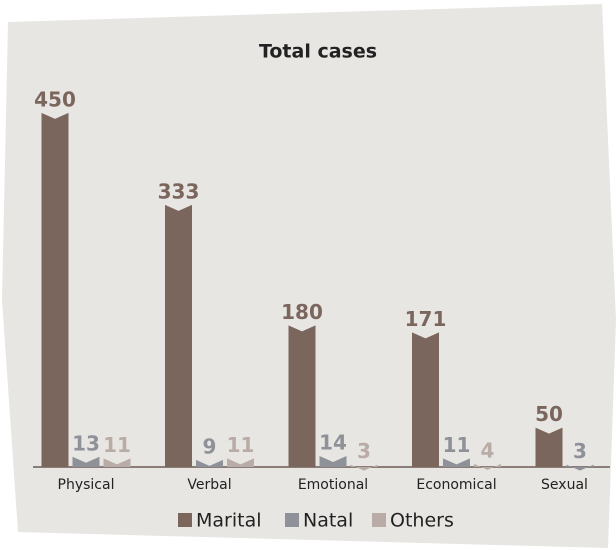 This screenshot has width=616, height=550. I want to click on legend-label: Marital, so click(229, 521).